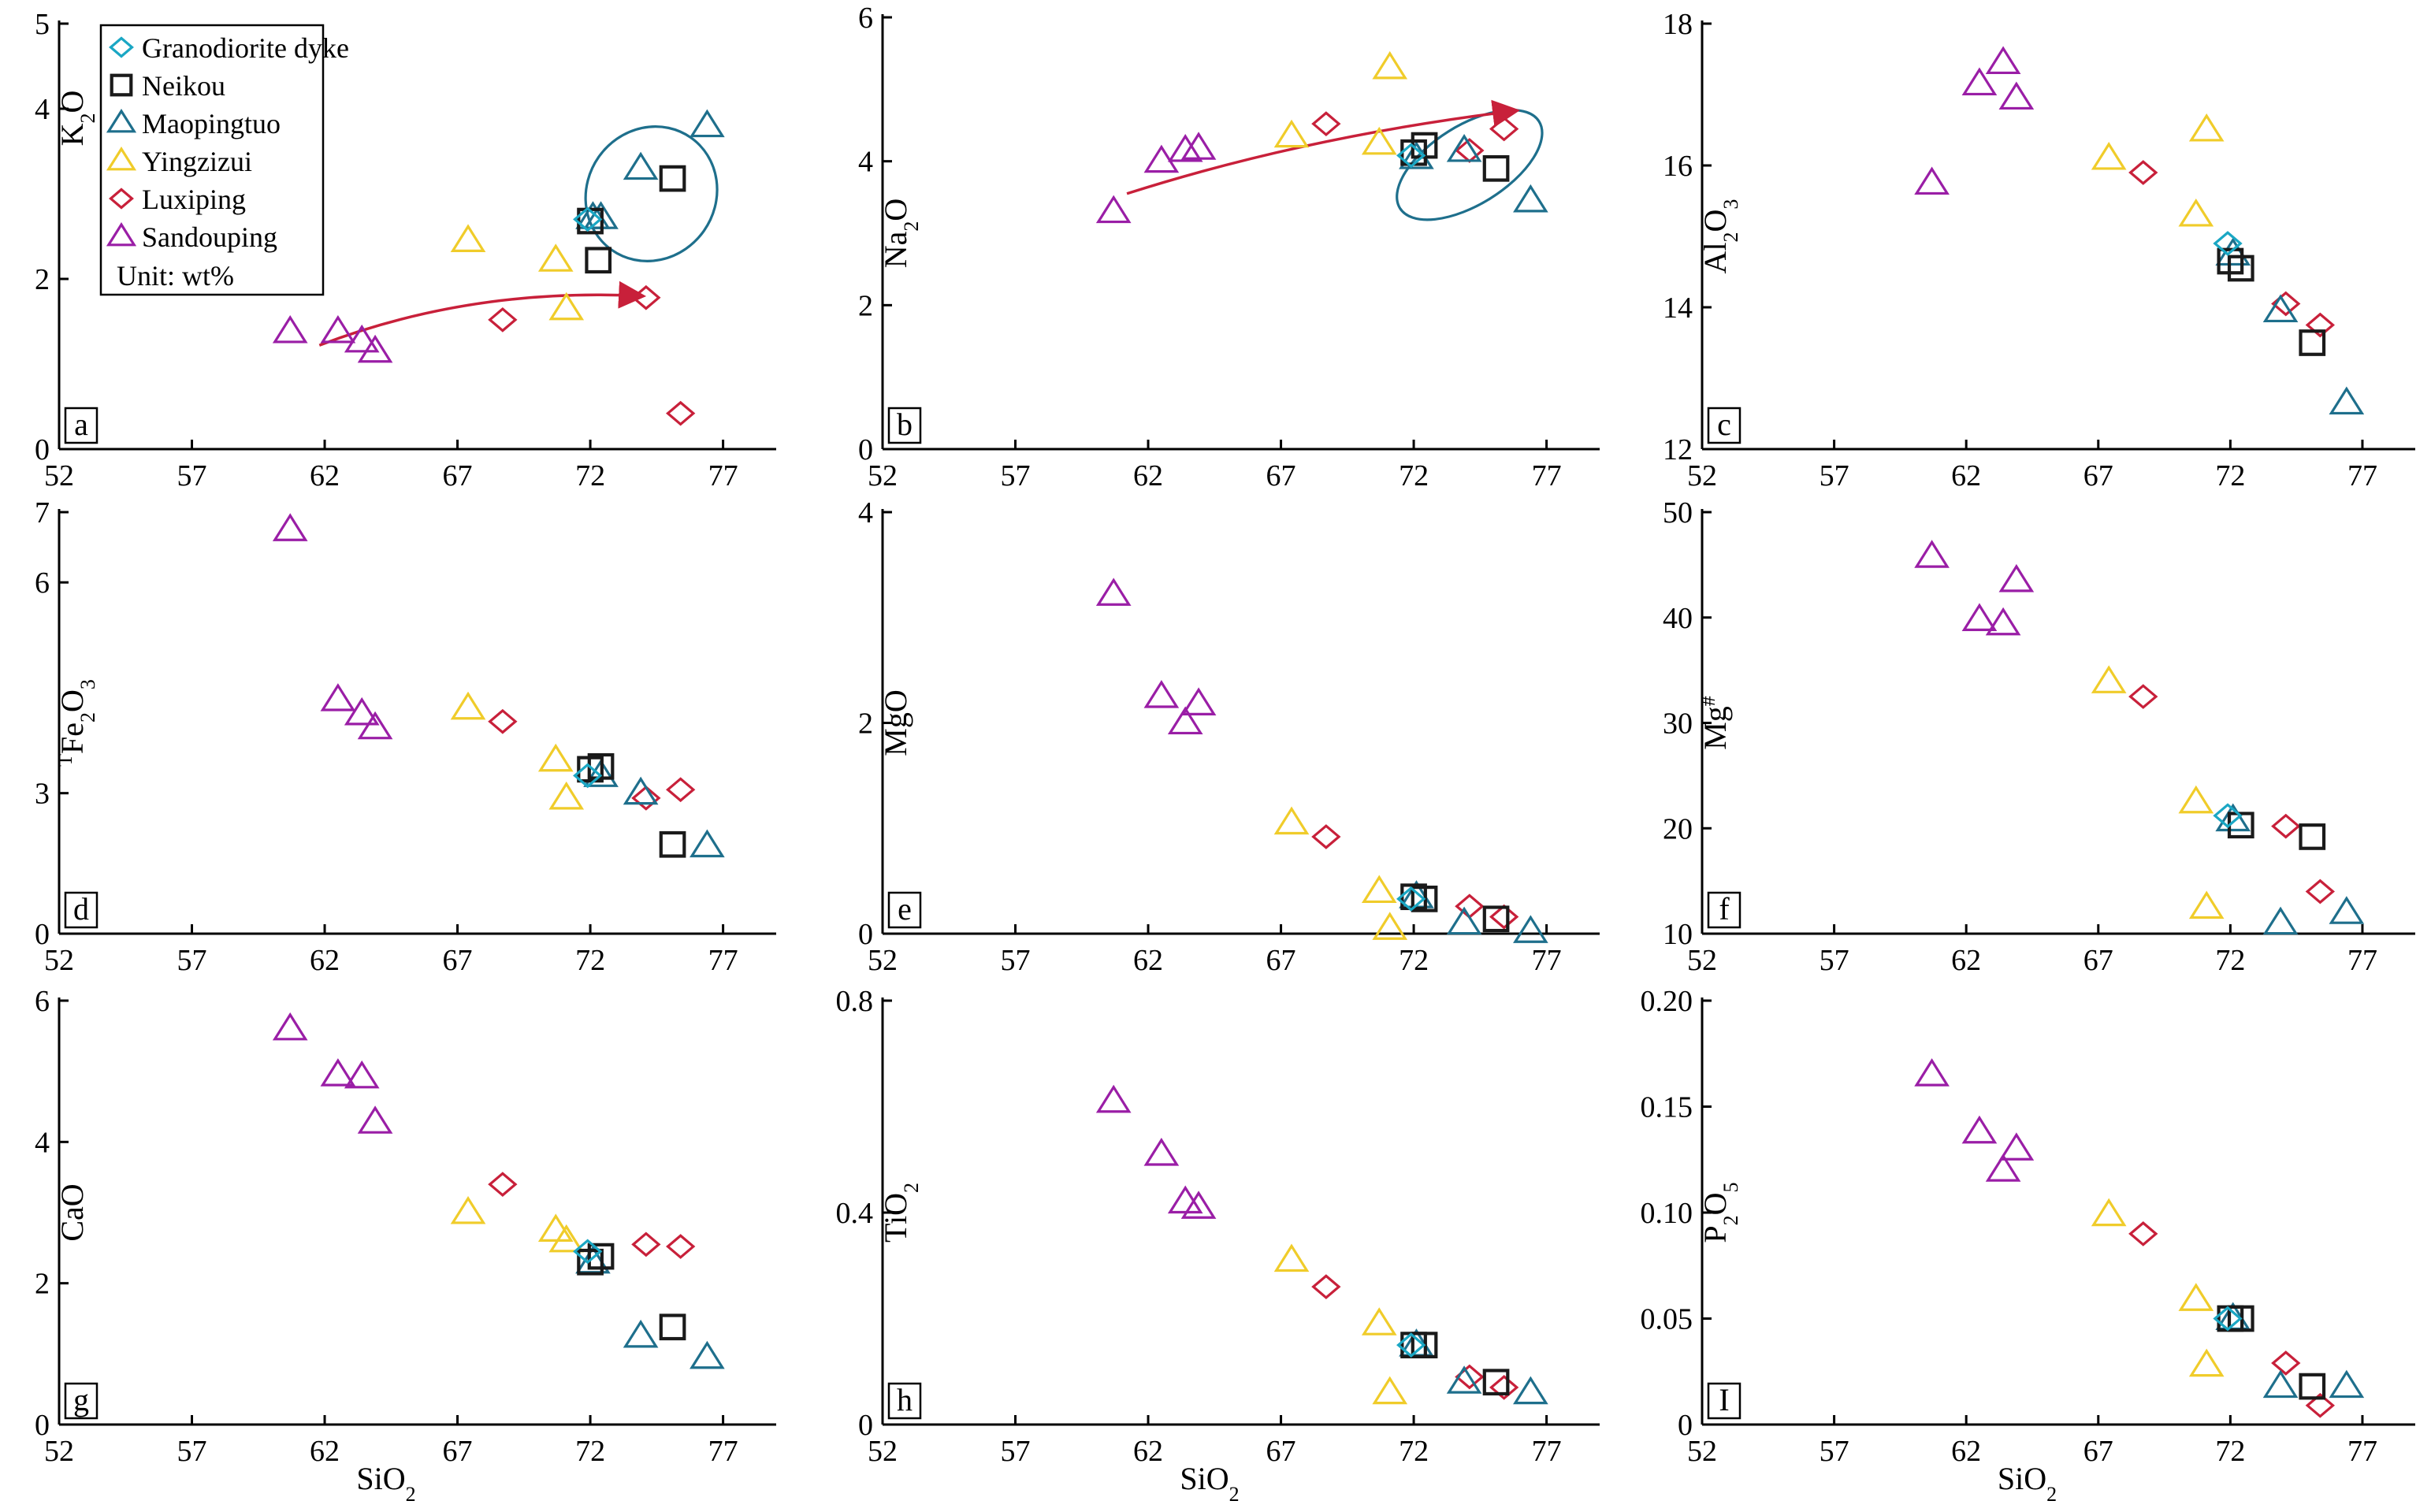 Image resolution: width=2431 pixels, height=1512 pixels. What do you see at coordinates (2039, 736) in the screenshot?
I see `panel-f: 52 57 62 67 72 77 10 20 30 40 50 Mg# f` at bounding box center [2039, 736].